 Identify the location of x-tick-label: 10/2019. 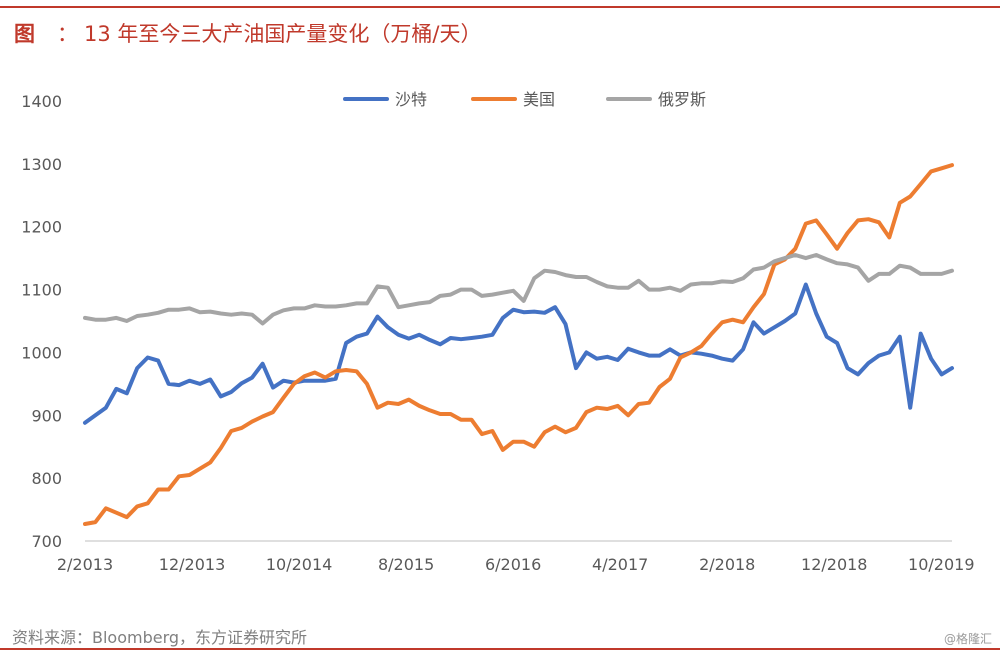
(941, 564).